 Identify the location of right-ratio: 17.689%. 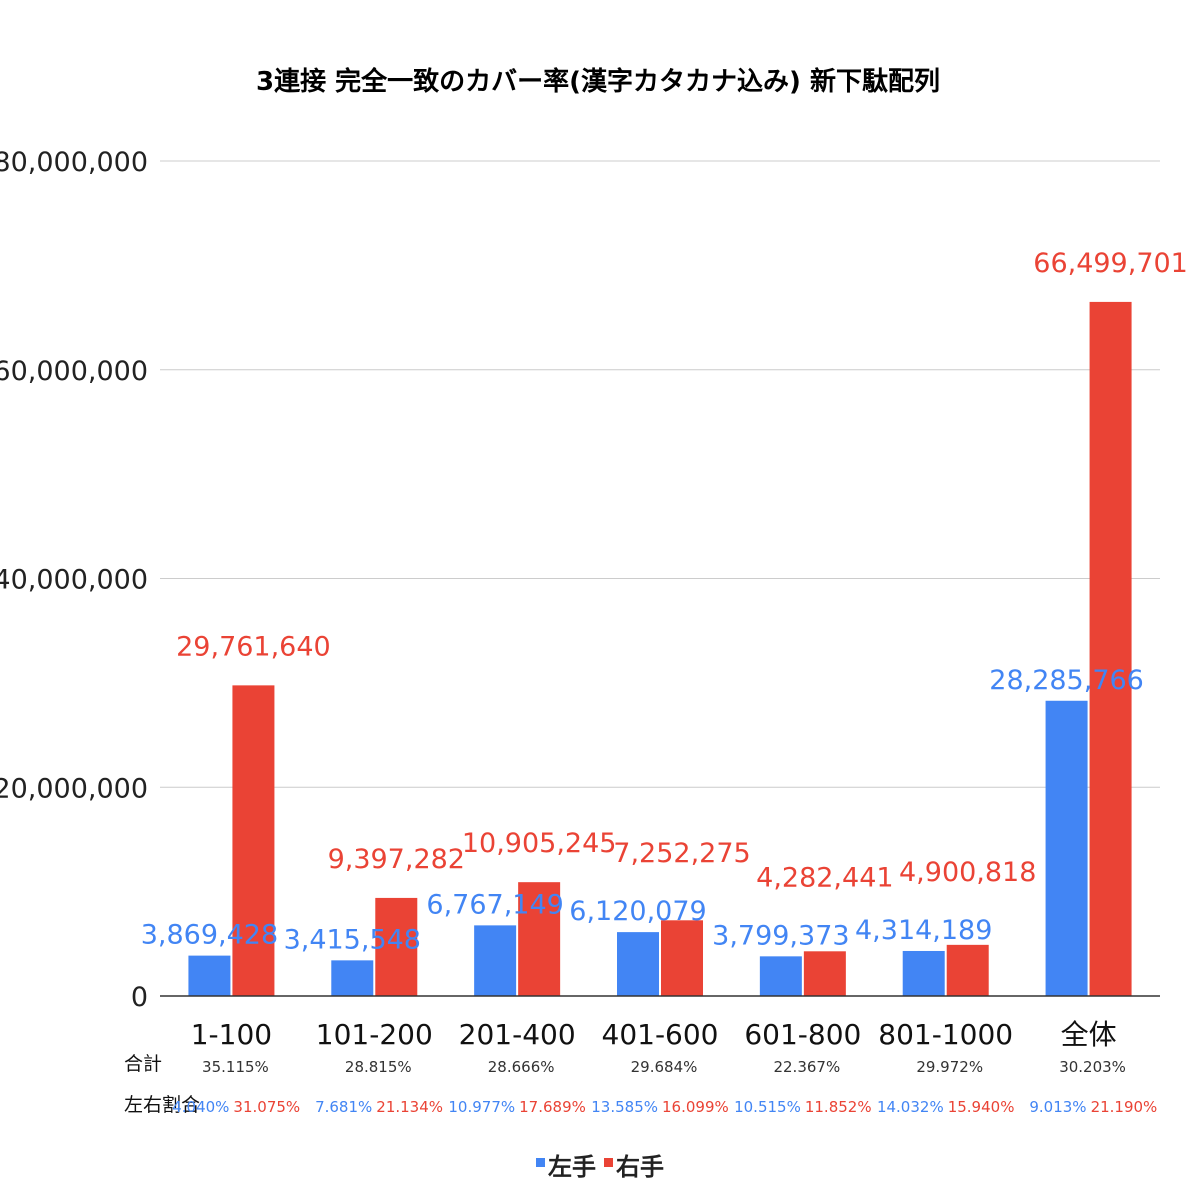
(552, 1107).